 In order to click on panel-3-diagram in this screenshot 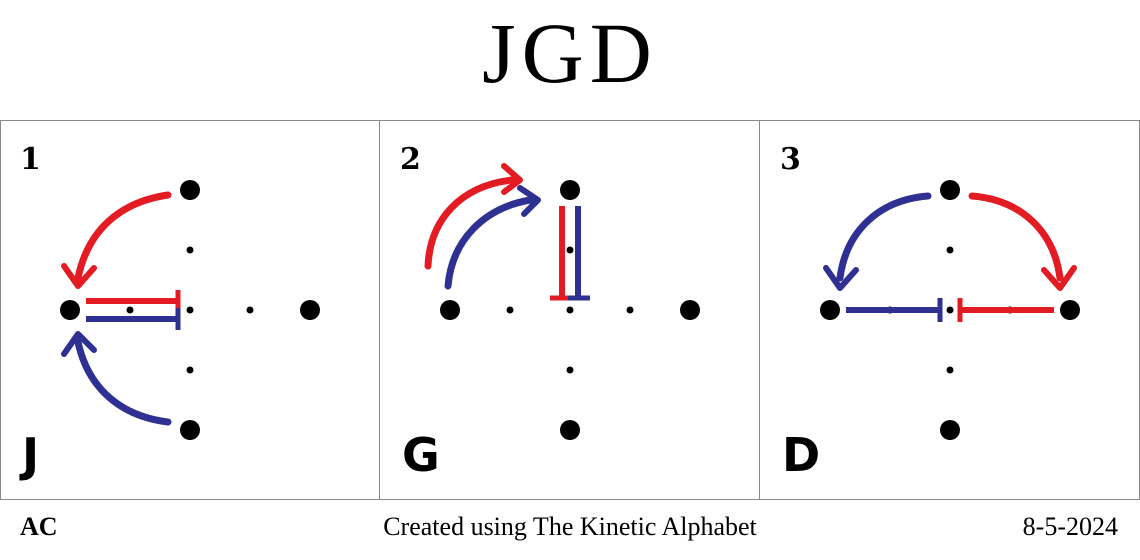, I will do `click(950, 310)`.